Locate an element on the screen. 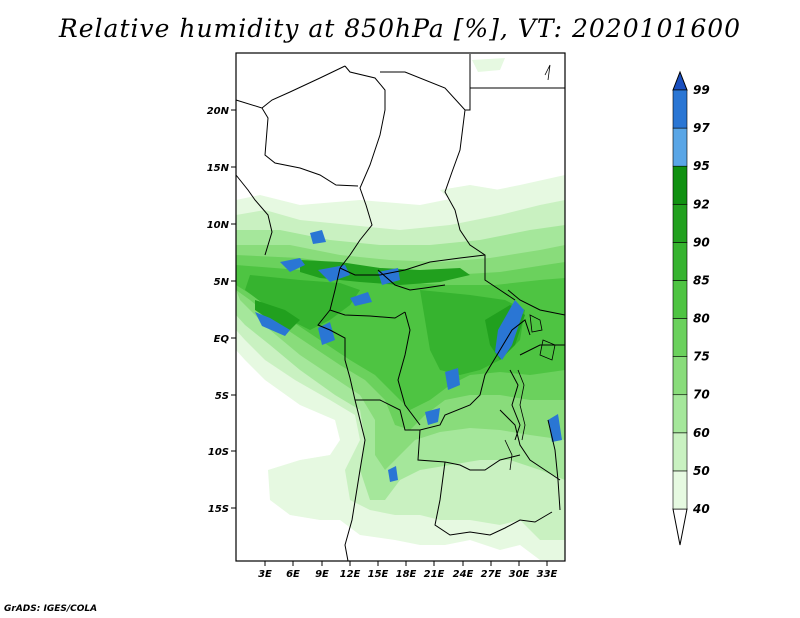 The height and width of the screenshot is (618, 800). colorbar-label: 90 is located at coordinates (701, 242).